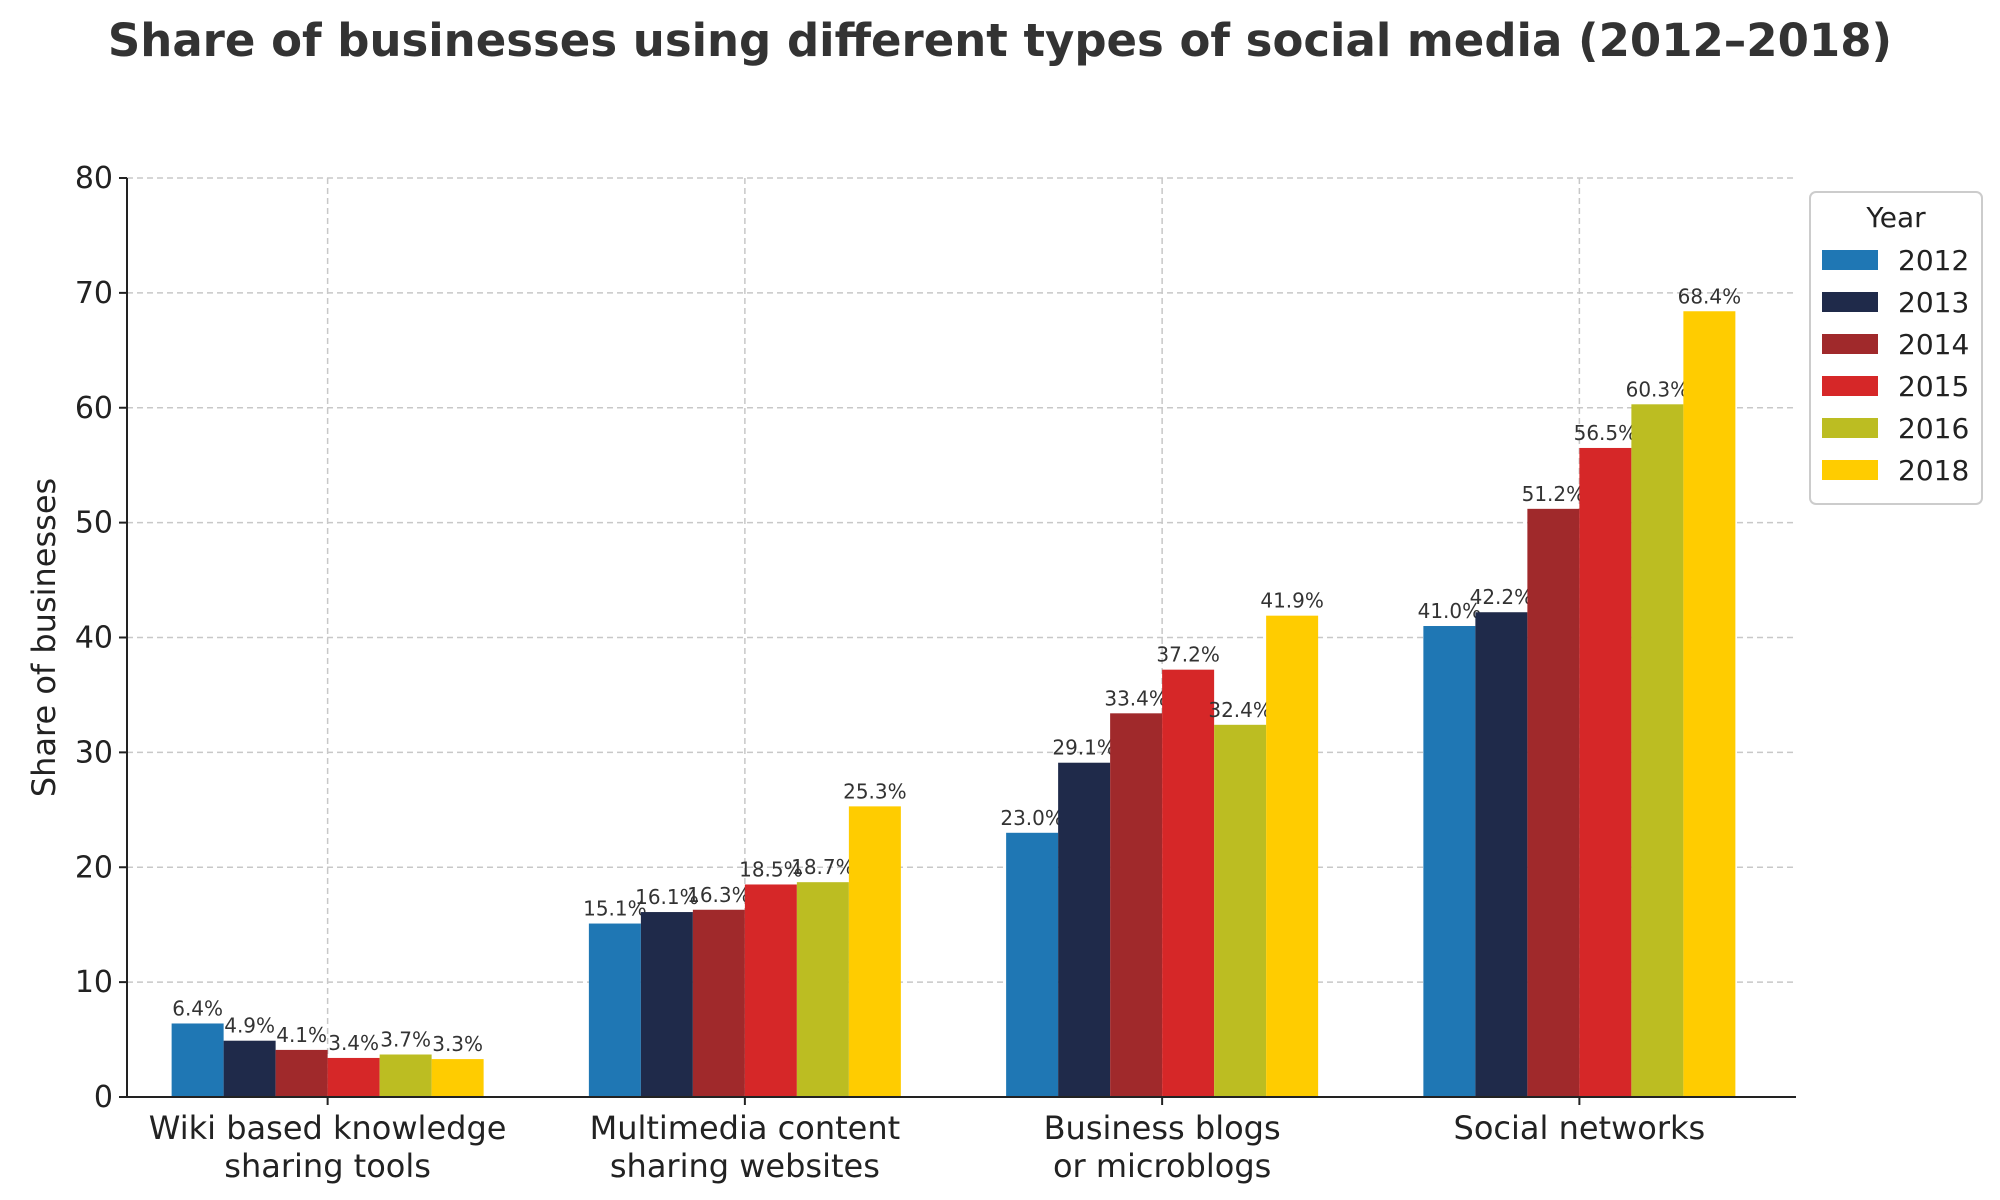 Image resolution: width=2000 pixels, height=1200 pixels. I want to click on y-tick-label: 80, so click(94, 178).